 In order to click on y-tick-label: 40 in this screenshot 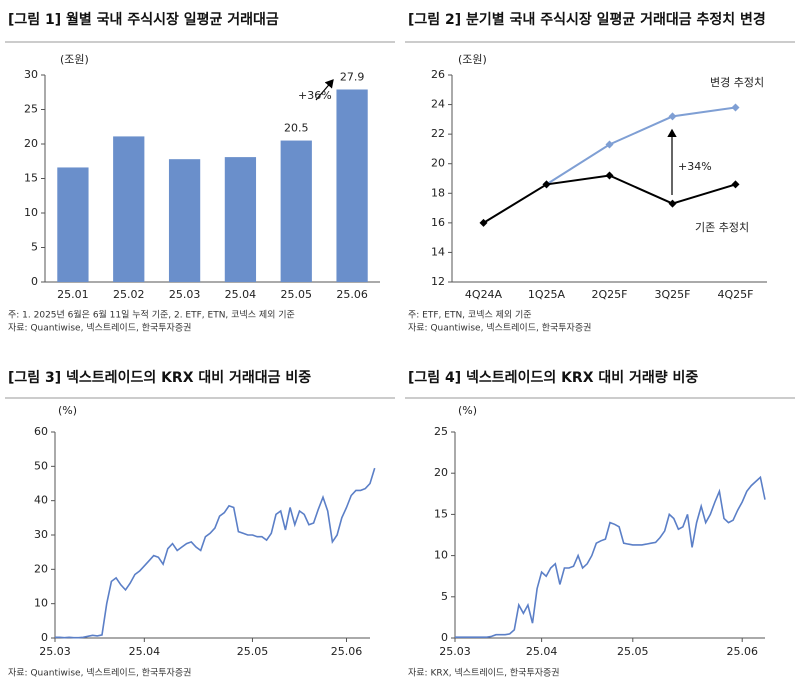, I will do `click(41, 500)`.